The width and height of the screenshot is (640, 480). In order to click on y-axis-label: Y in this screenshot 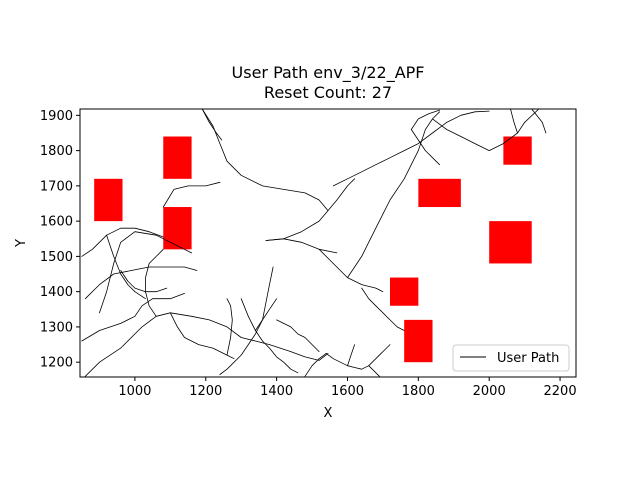, I will do `click(21, 243)`.